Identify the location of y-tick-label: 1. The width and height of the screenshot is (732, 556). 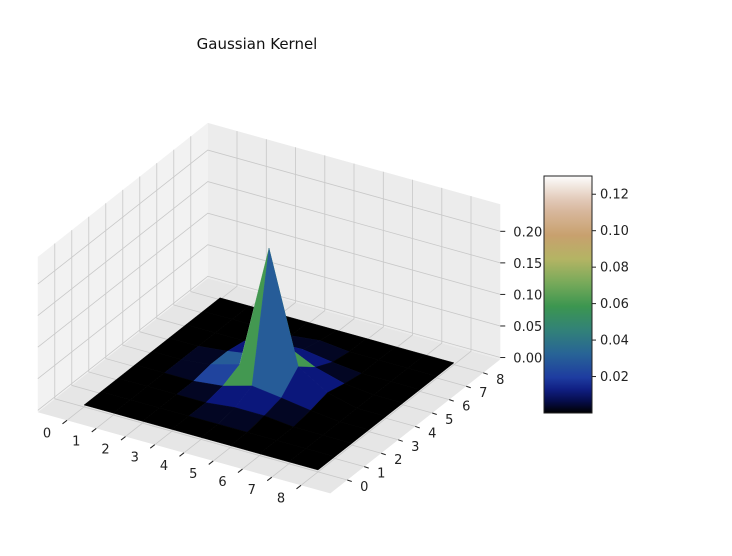
(381, 474).